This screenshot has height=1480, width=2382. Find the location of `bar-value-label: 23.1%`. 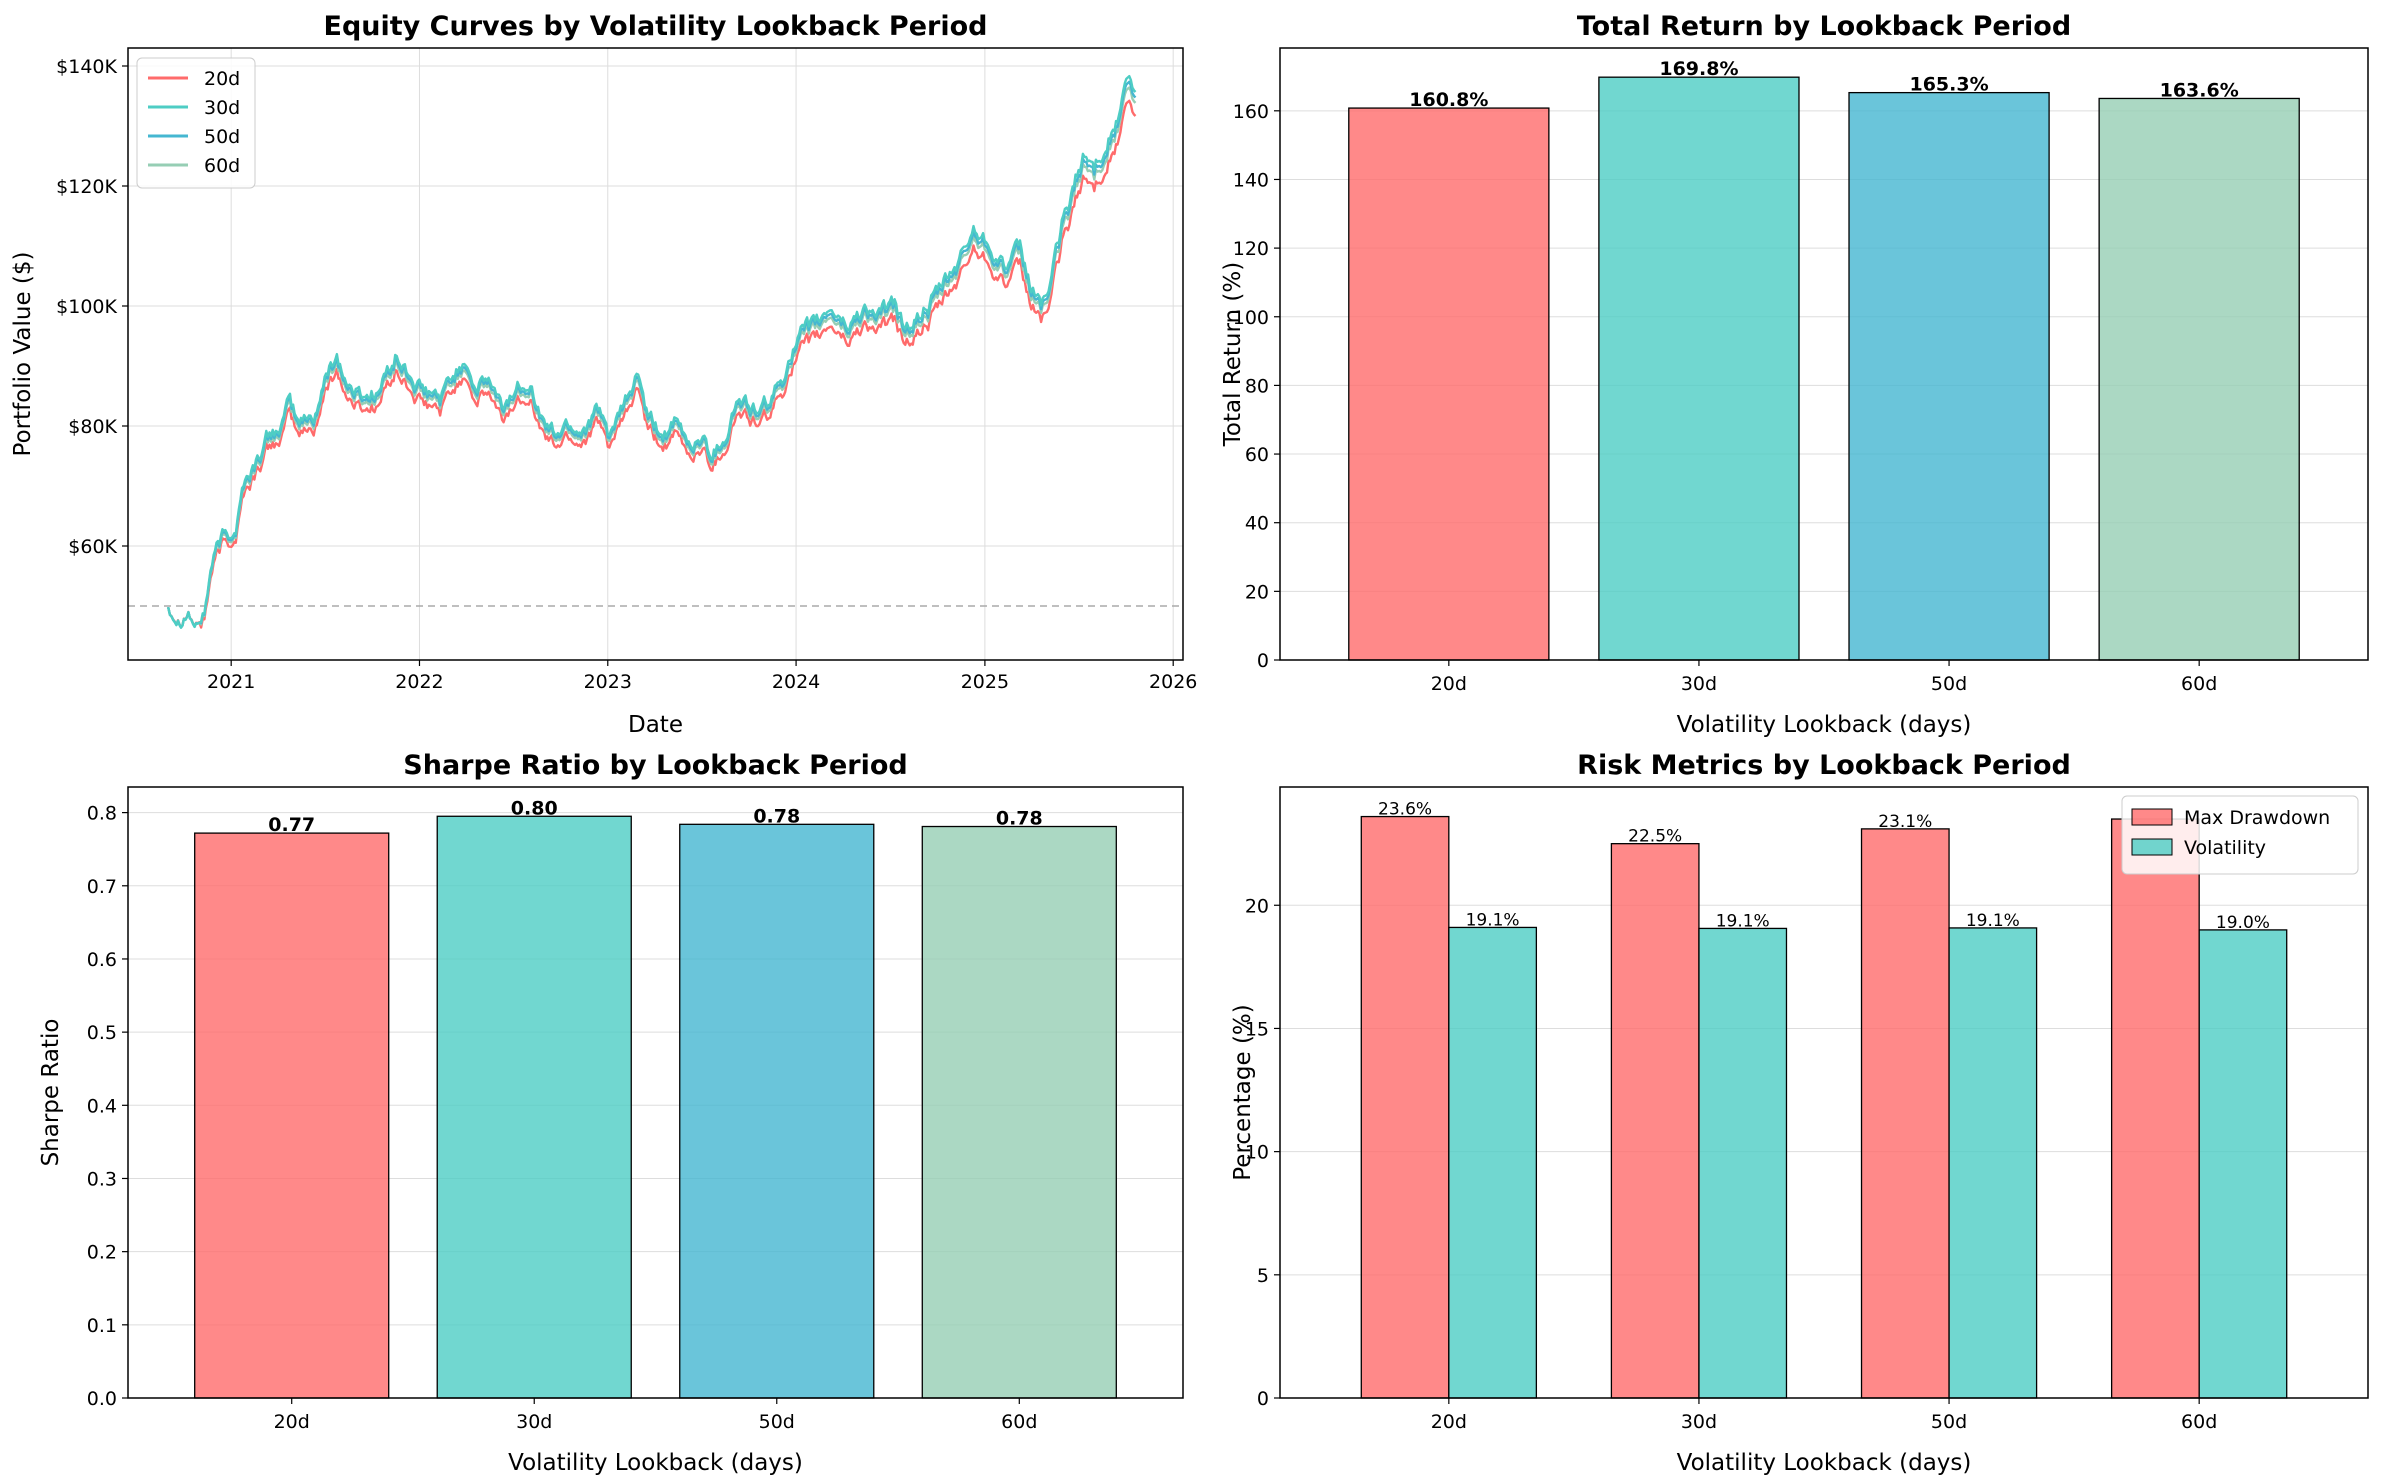

bar-value-label: 23.1% is located at coordinates (1905, 822).